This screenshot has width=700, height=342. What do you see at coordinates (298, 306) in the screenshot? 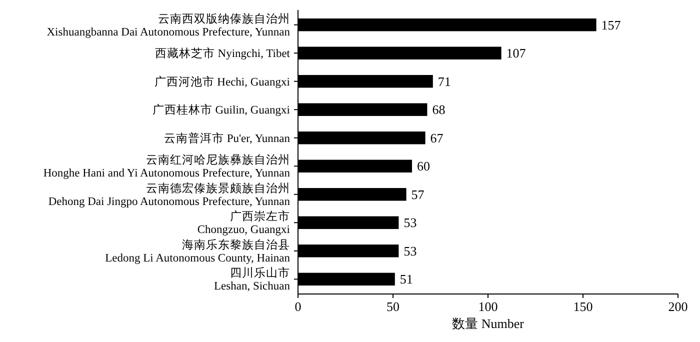
I see `x-tick-label: 0` at bounding box center [298, 306].